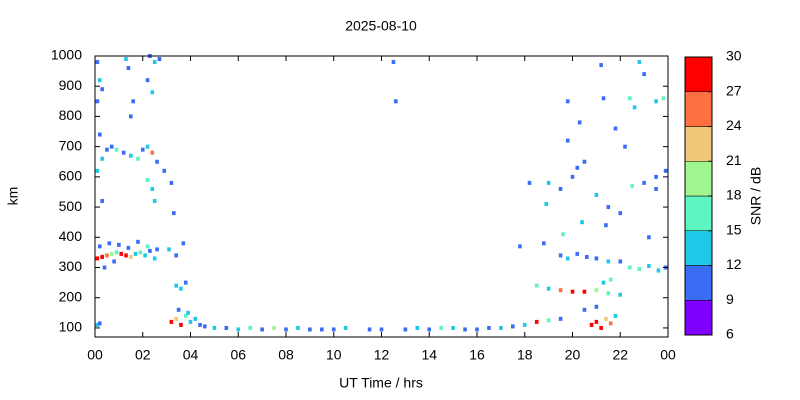  Describe the element at coordinates (730, 299) in the screenshot. I see `colorbar-tick-label: 9` at that location.